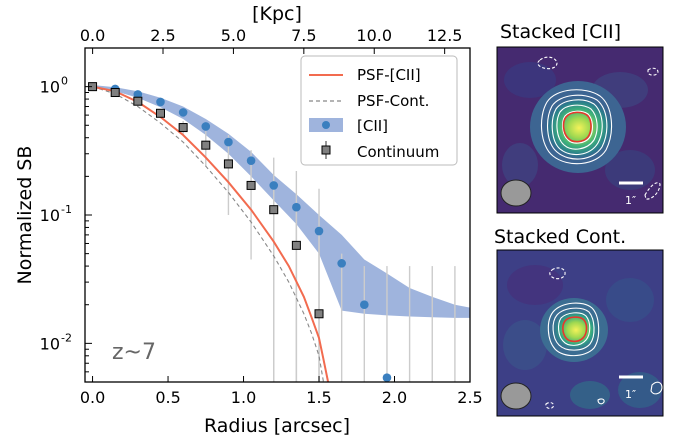  Describe the element at coordinates (516, 193) in the screenshot. I see `cii-beam-ellipse` at that location.